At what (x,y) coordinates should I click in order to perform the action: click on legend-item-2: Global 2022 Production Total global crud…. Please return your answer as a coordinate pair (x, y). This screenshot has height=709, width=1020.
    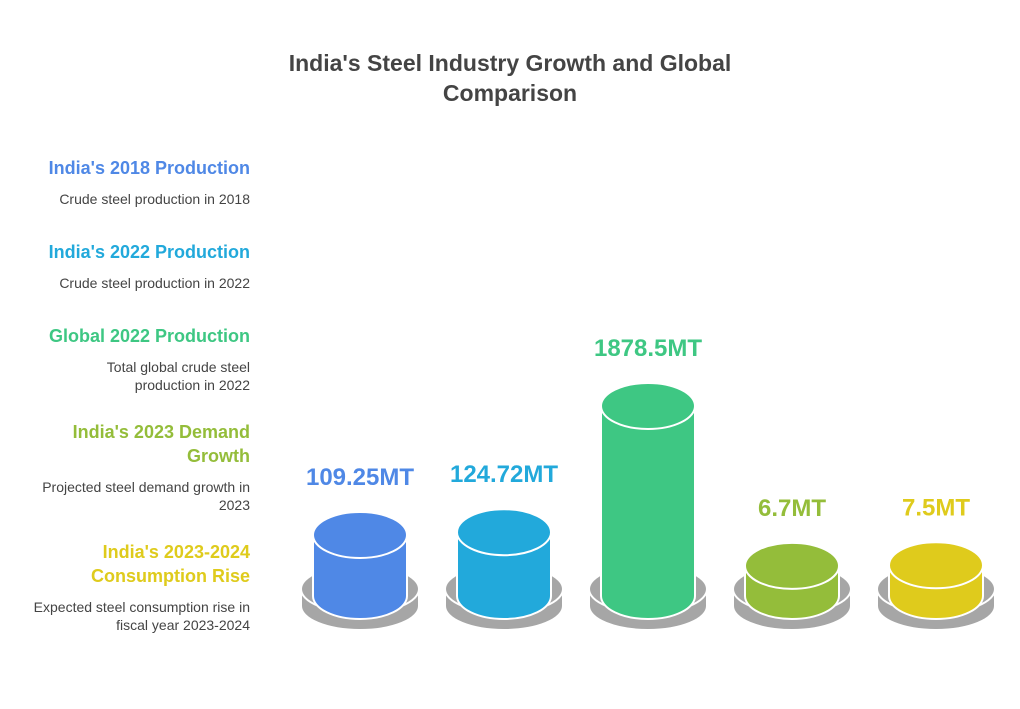
    Looking at the image, I should click on (125, 359).